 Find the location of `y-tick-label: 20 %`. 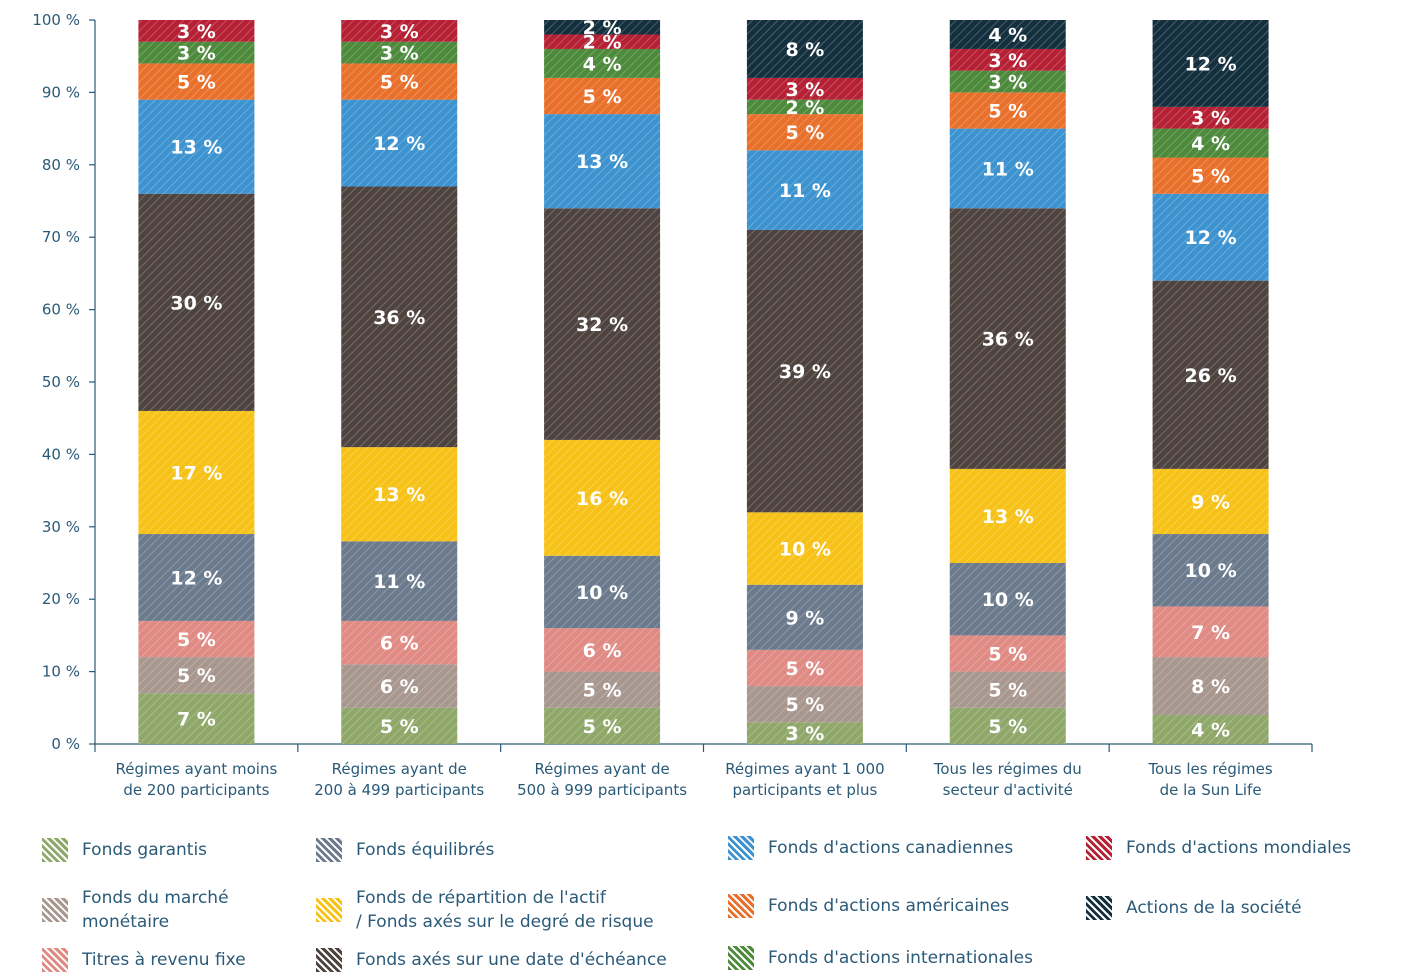

y-tick-label: 20 % is located at coordinates (61, 599).